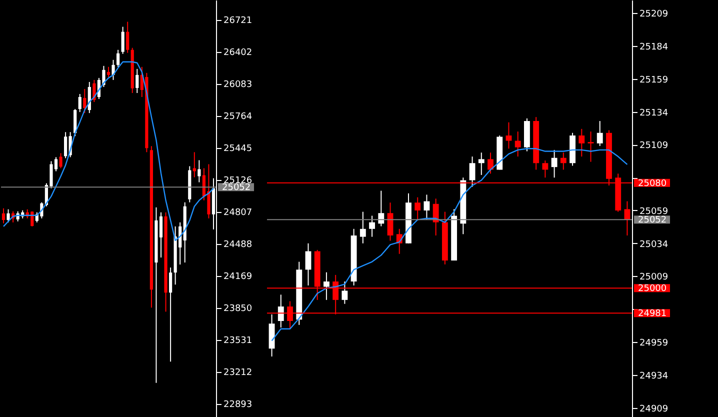 The width and height of the screenshot is (718, 417). What do you see at coordinates (238, 245) in the screenshot?
I see `y-tick-label: 24488` at bounding box center [238, 245].